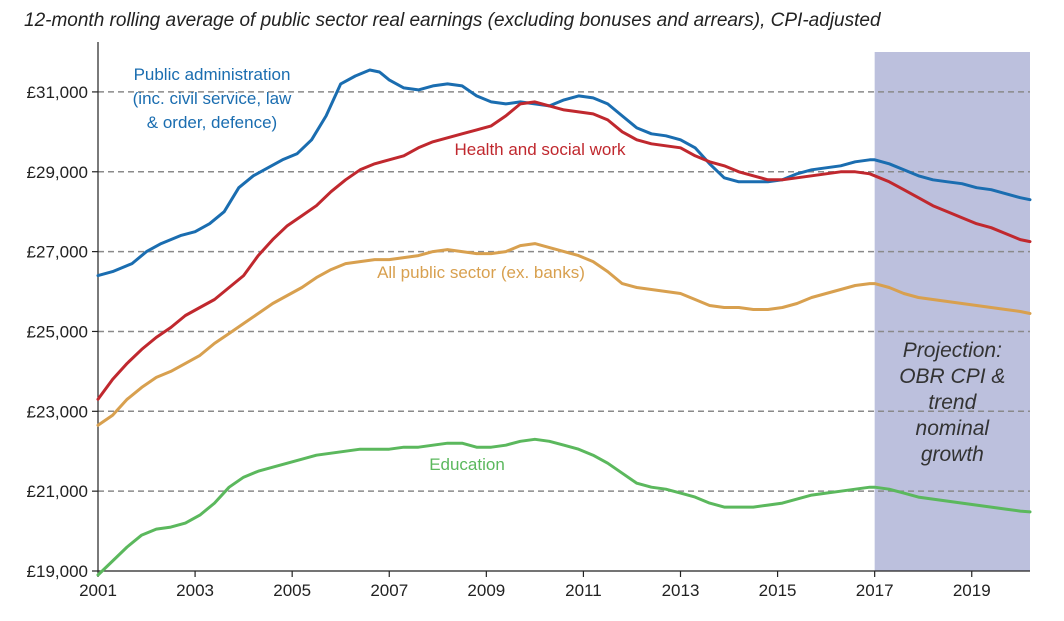 The height and width of the screenshot is (621, 1064). I want to click on series-label-1: Health and social work, so click(540, 149).